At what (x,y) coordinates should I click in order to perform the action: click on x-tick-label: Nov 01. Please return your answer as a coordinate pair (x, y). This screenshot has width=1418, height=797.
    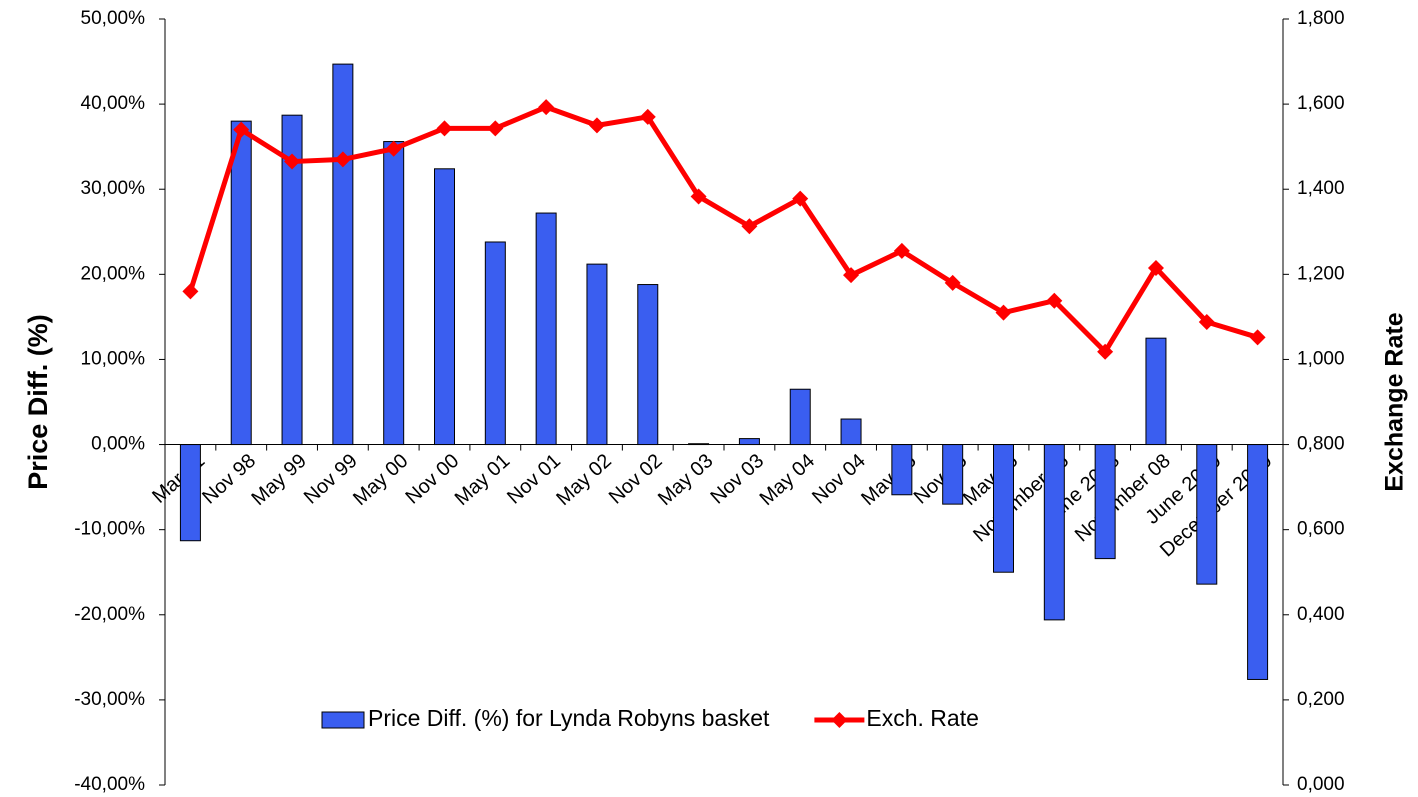
    Looking at the image, I should click on (534, 479).